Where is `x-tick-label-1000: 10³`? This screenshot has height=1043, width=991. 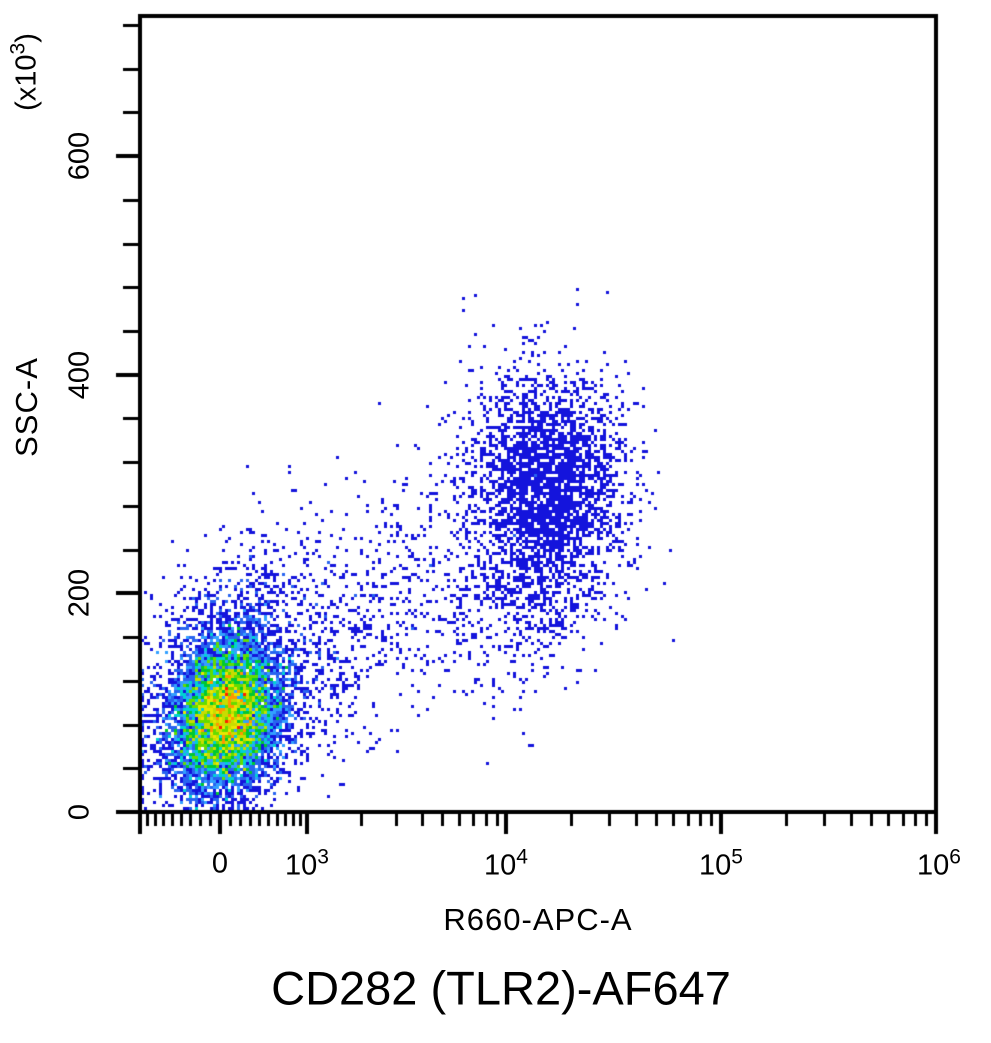
x-tick-label-1000: 10³ is located at coordinates (307, 864).